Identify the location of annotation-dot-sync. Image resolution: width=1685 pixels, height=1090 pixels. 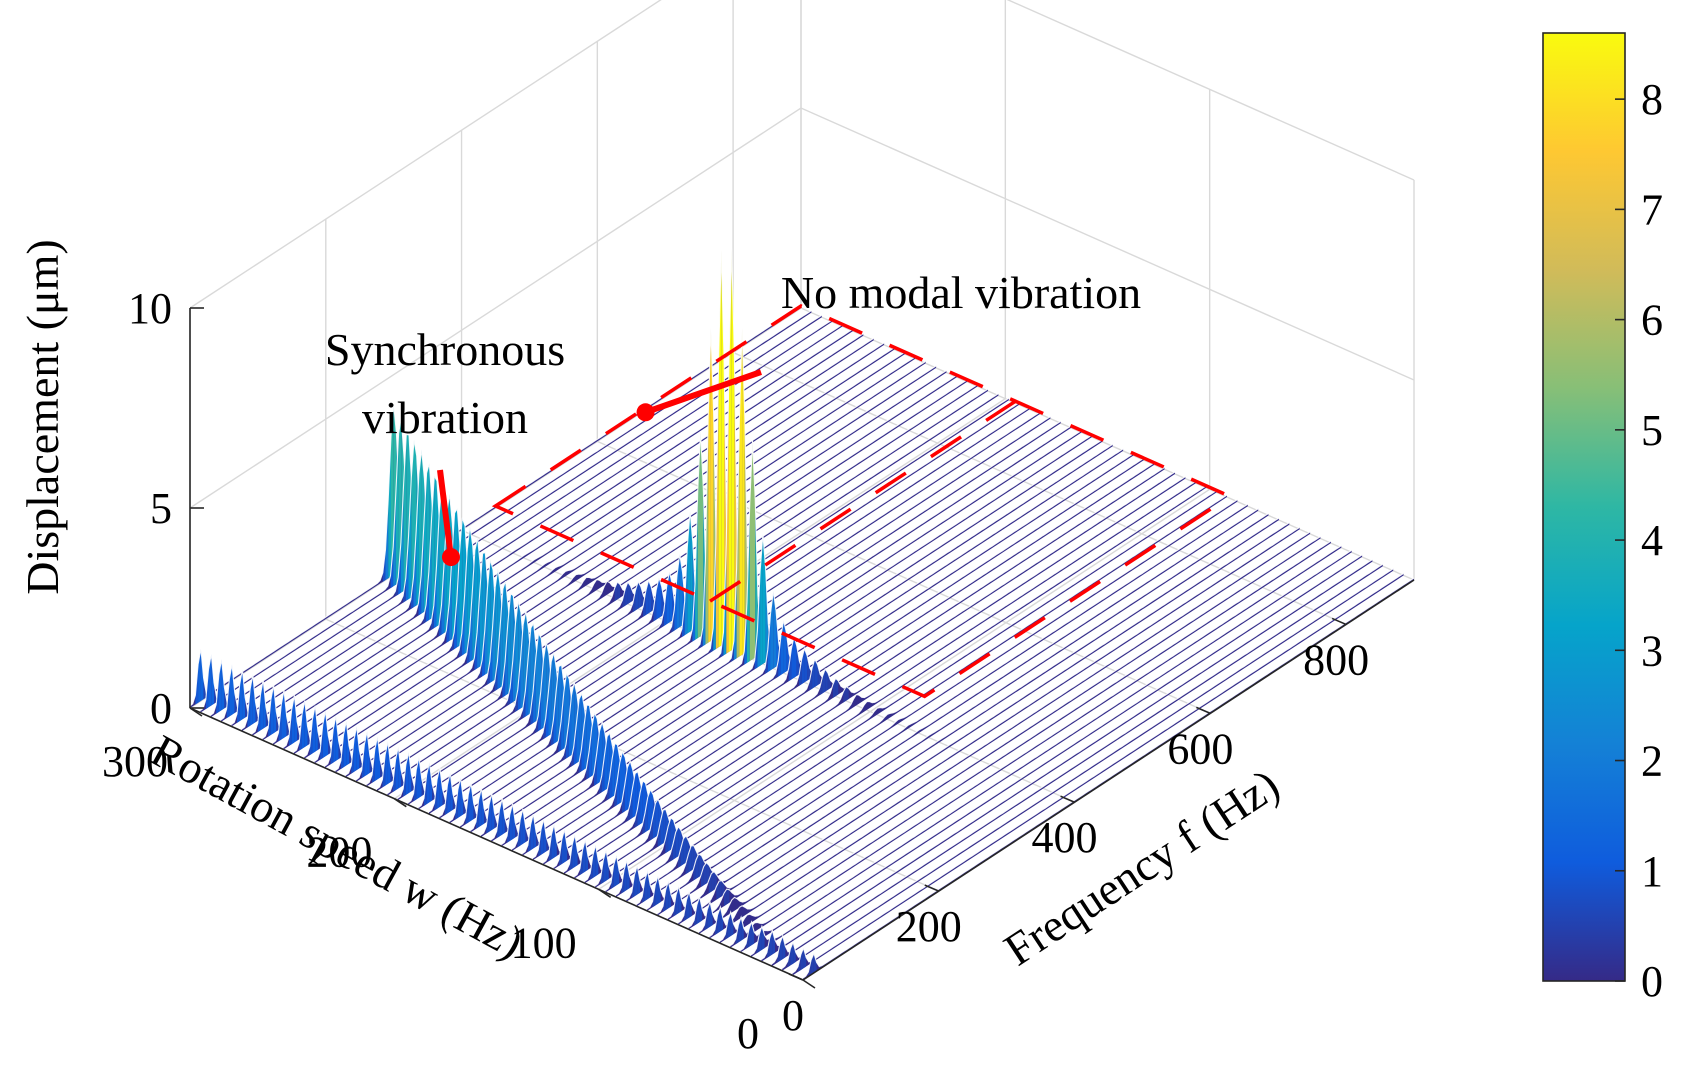
(450, 557).